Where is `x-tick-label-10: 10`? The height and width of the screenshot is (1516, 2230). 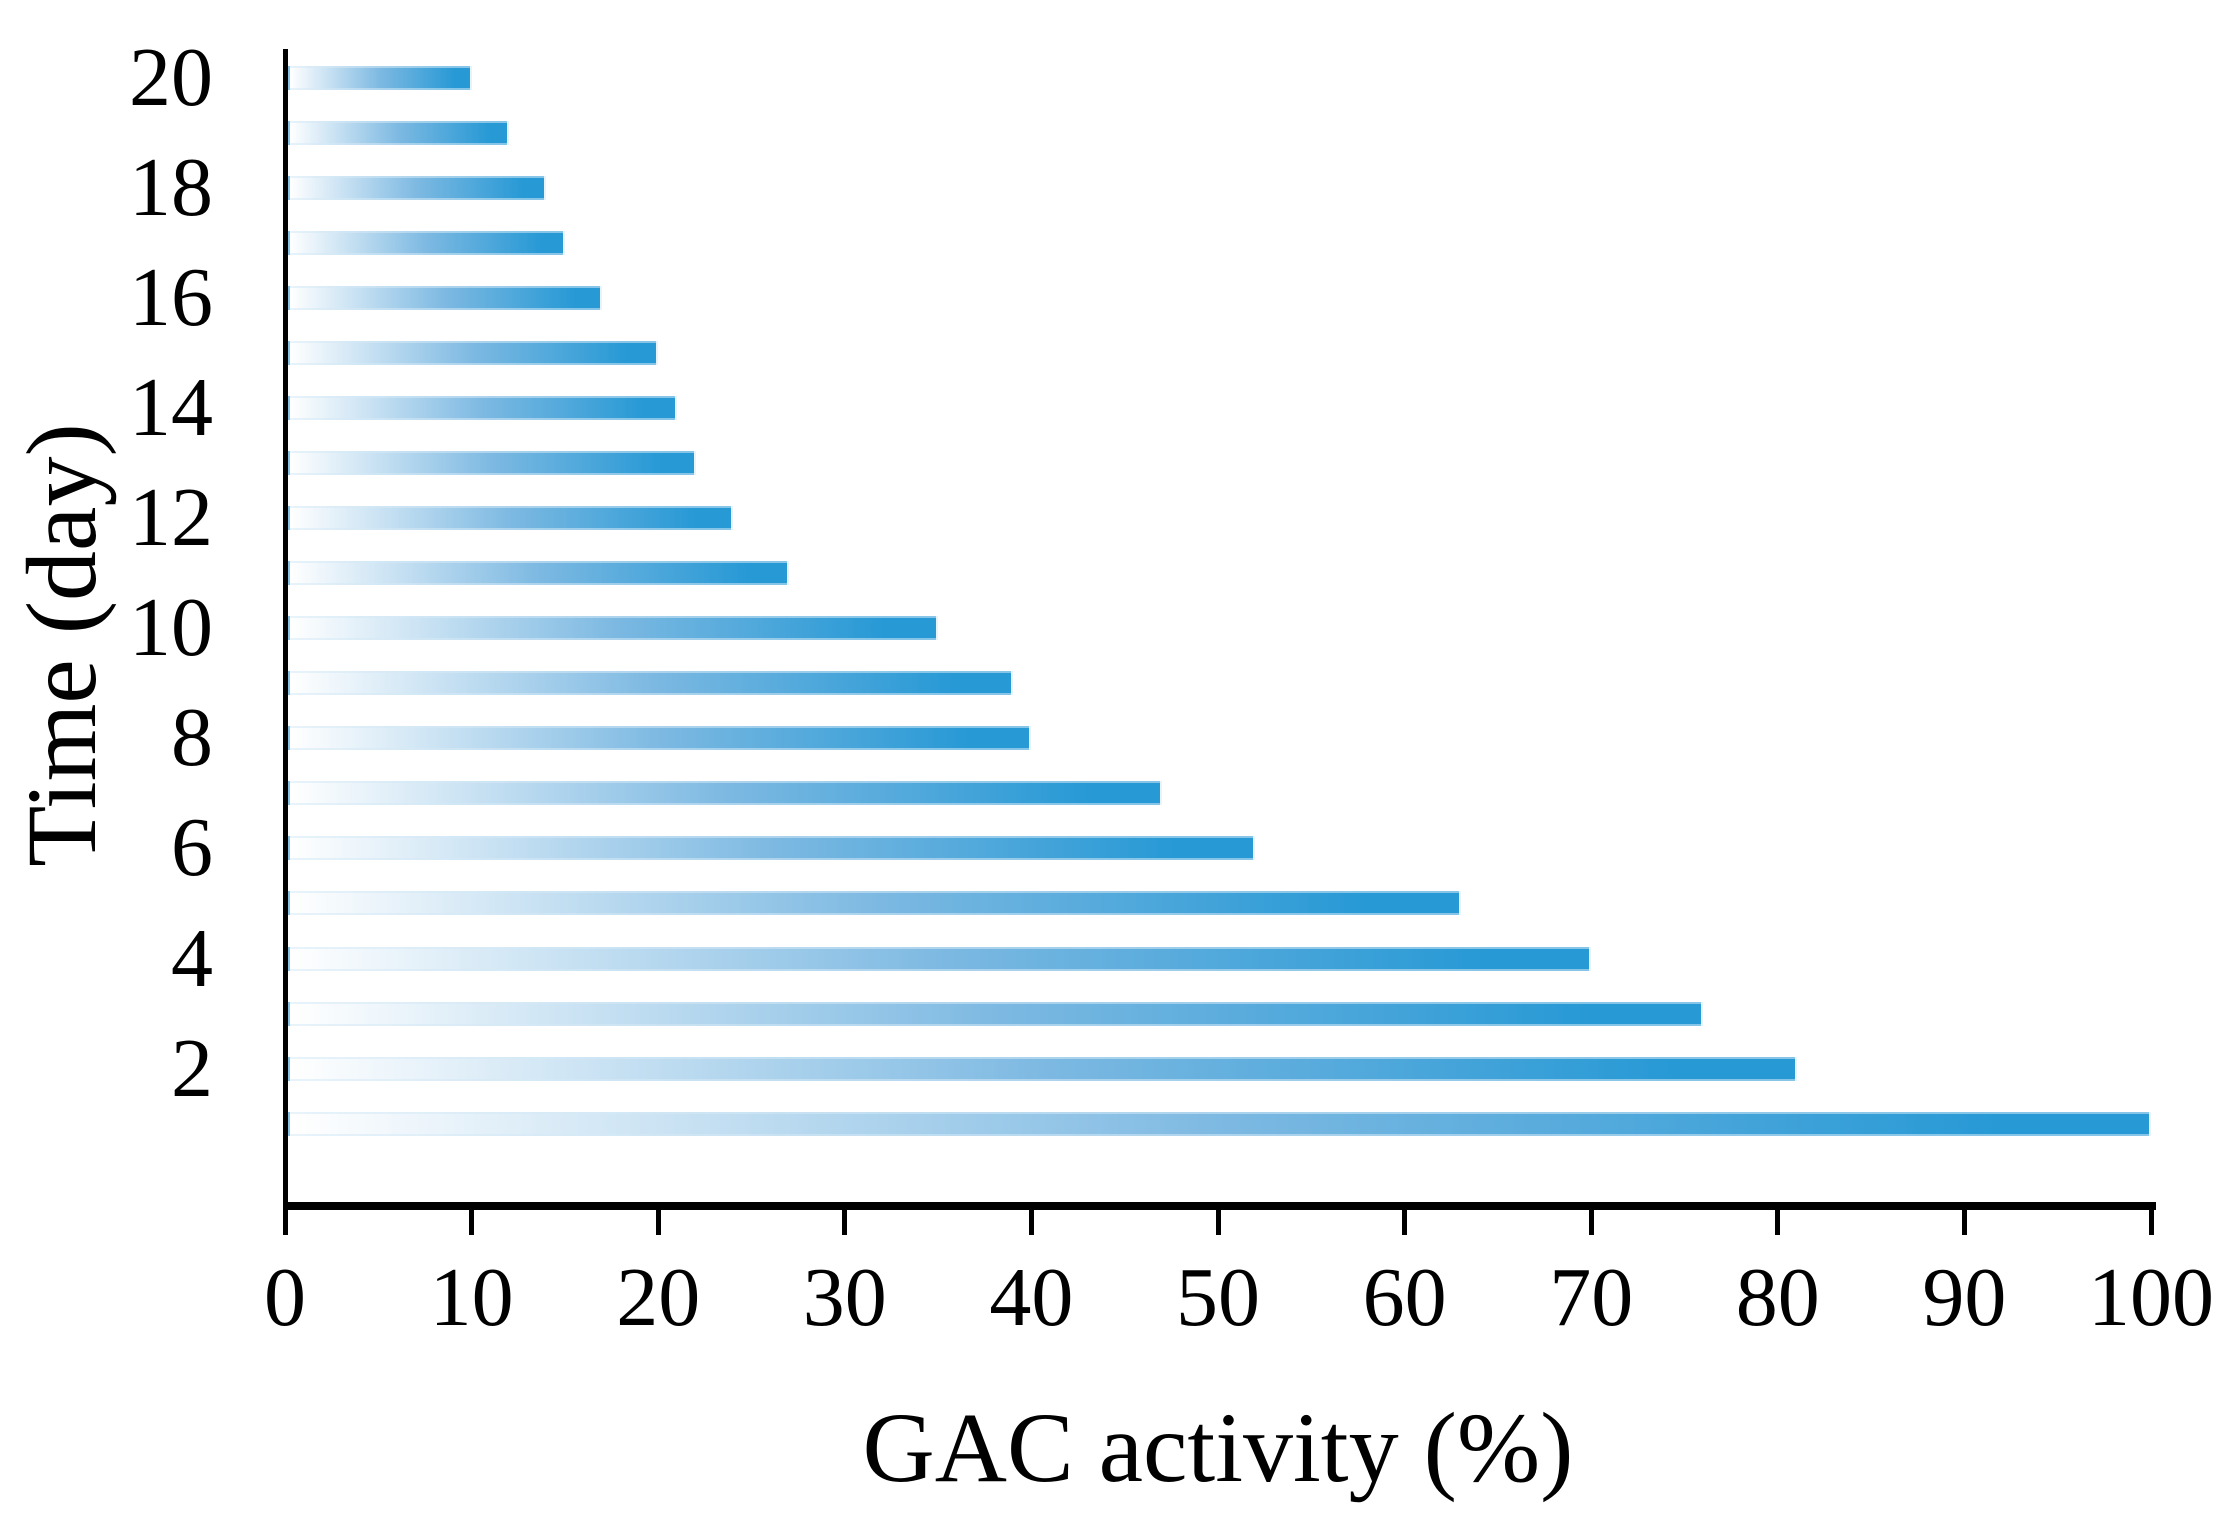 x-tick-label-10: 10 is located at coordinates (471, 1297).